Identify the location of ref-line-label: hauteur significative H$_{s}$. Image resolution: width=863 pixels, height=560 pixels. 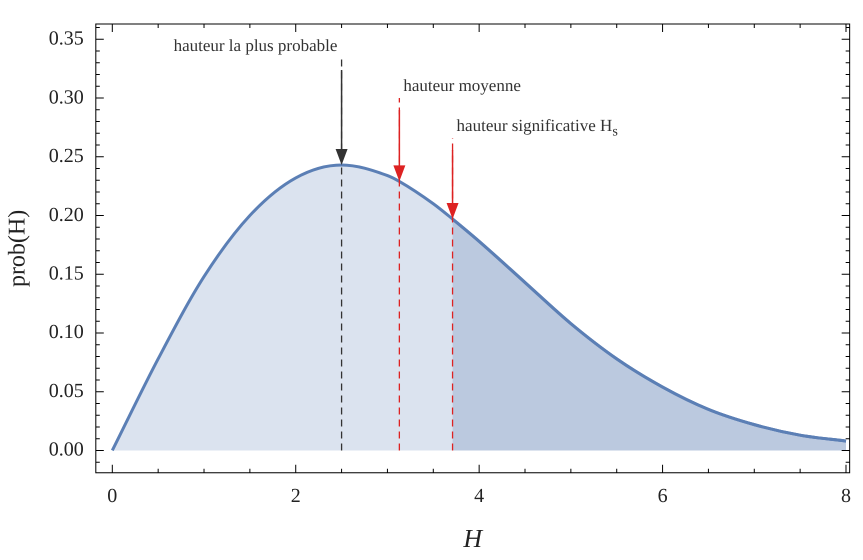
(537, 128).